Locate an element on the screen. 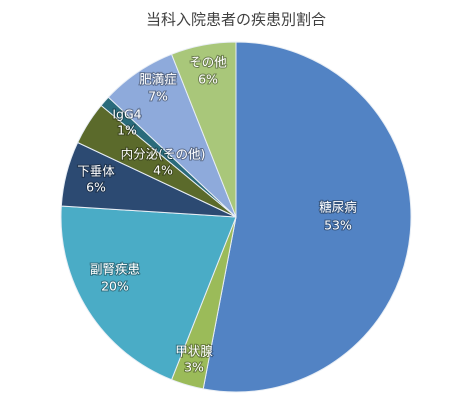 The height and width of the screenshot is (401, 472). slice-value-label: 1% is located at coordinates (127, 130).